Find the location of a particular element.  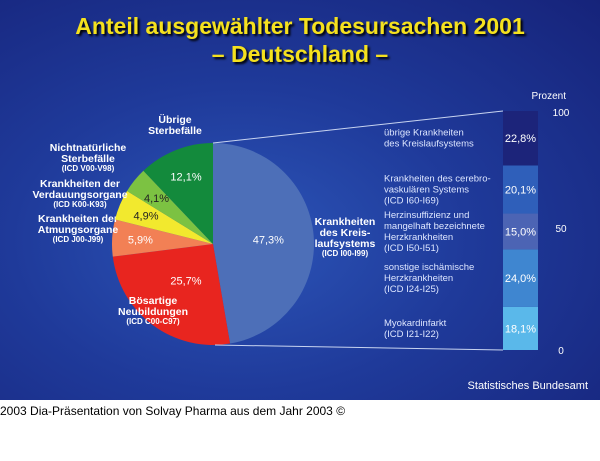

pie-category-label: des Kreis- is located at coordinates (345, 233).